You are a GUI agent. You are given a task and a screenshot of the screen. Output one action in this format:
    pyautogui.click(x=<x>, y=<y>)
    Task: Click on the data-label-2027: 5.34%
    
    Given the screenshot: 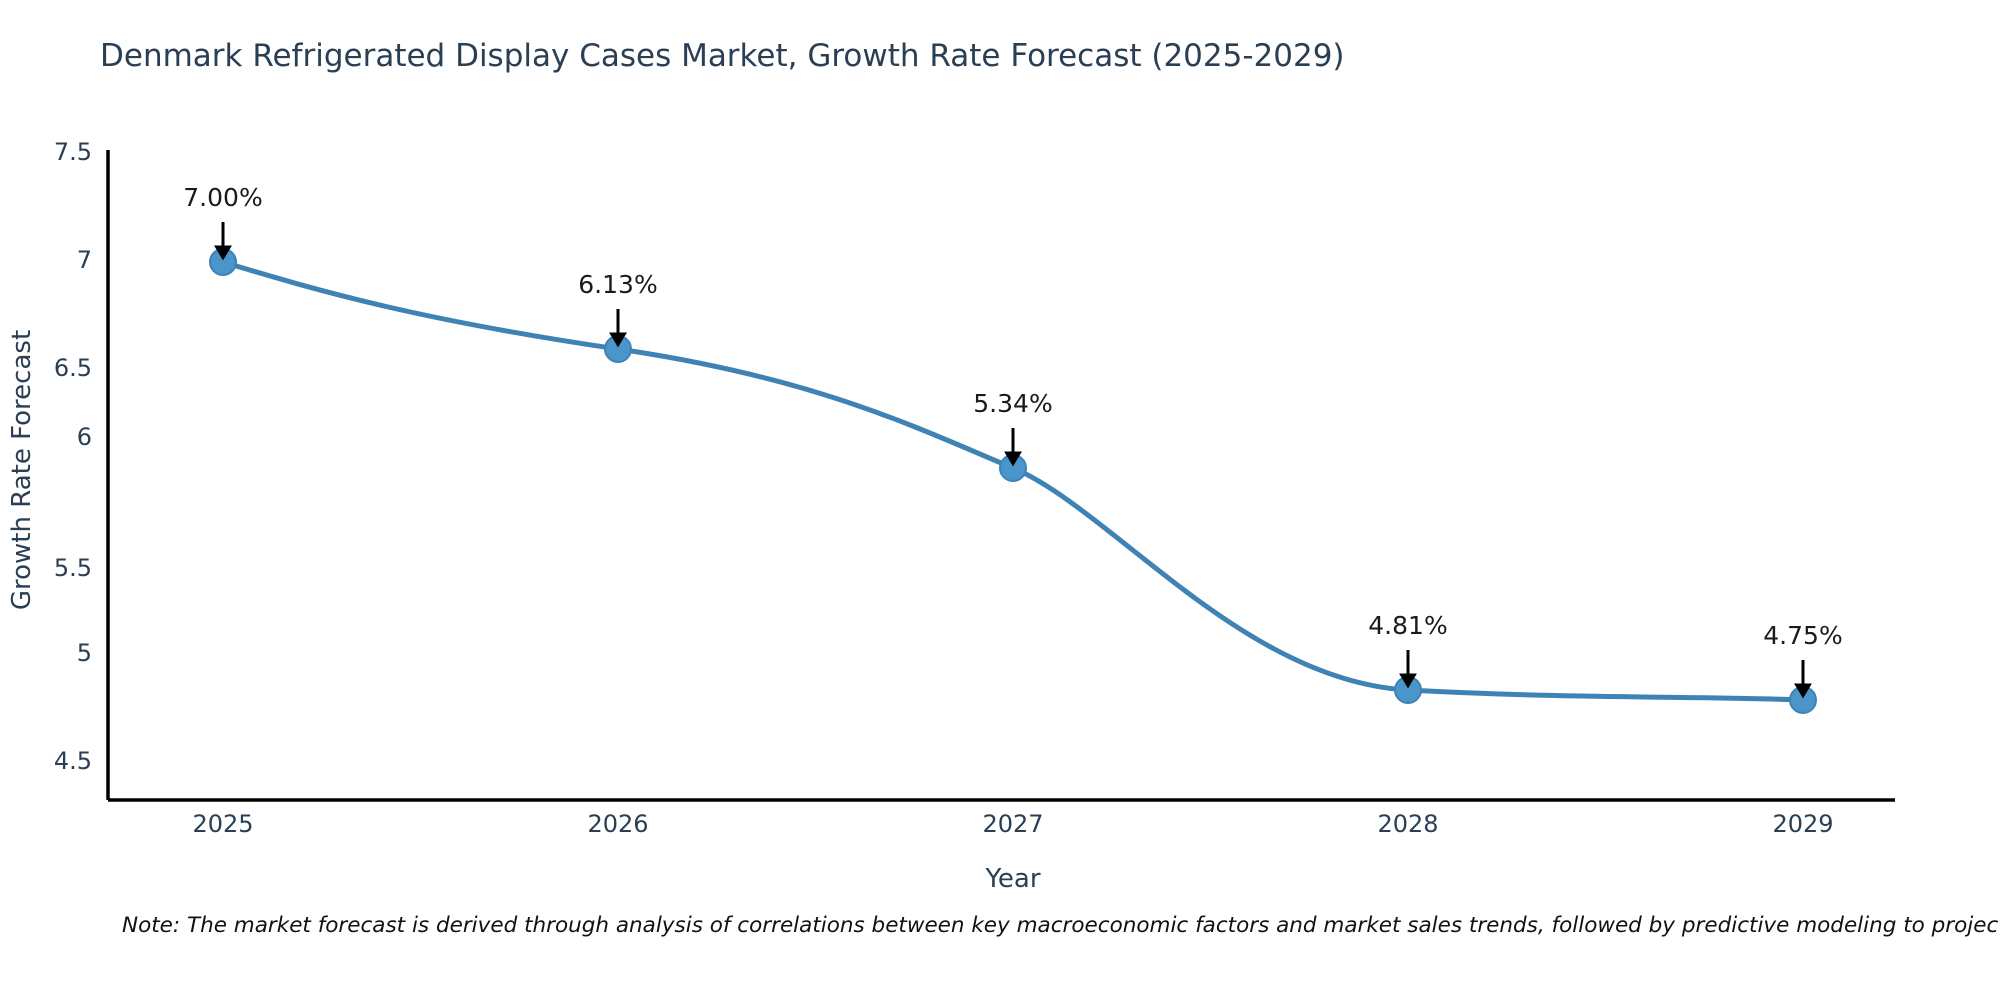 What is the action you would take?
    pyautogui.click(x=1012, y=403)
    